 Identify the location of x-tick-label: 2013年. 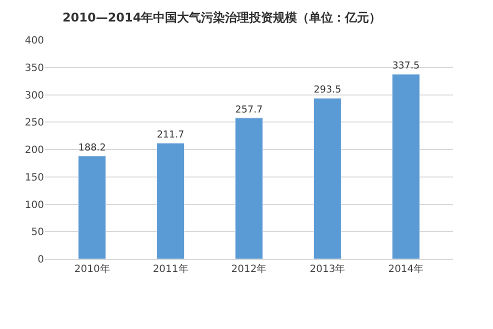
(328, 269).